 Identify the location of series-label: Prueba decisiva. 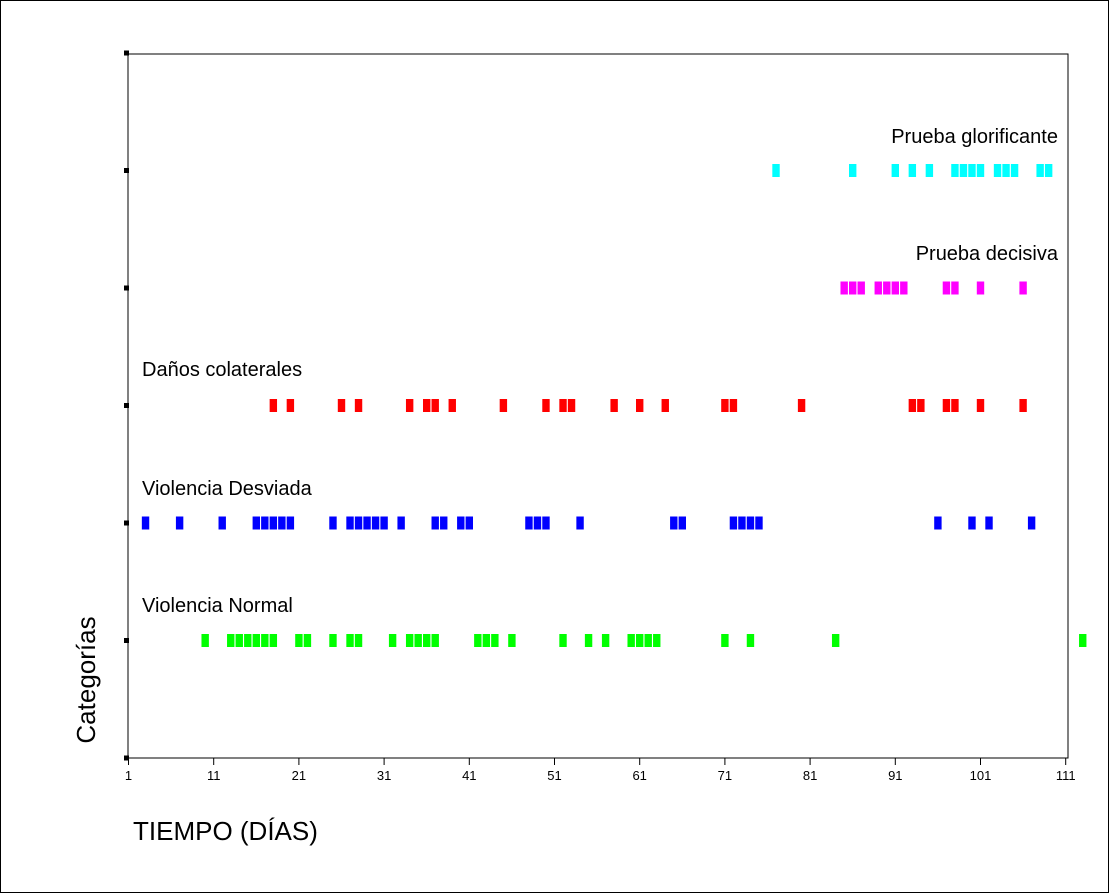
(987, 254).